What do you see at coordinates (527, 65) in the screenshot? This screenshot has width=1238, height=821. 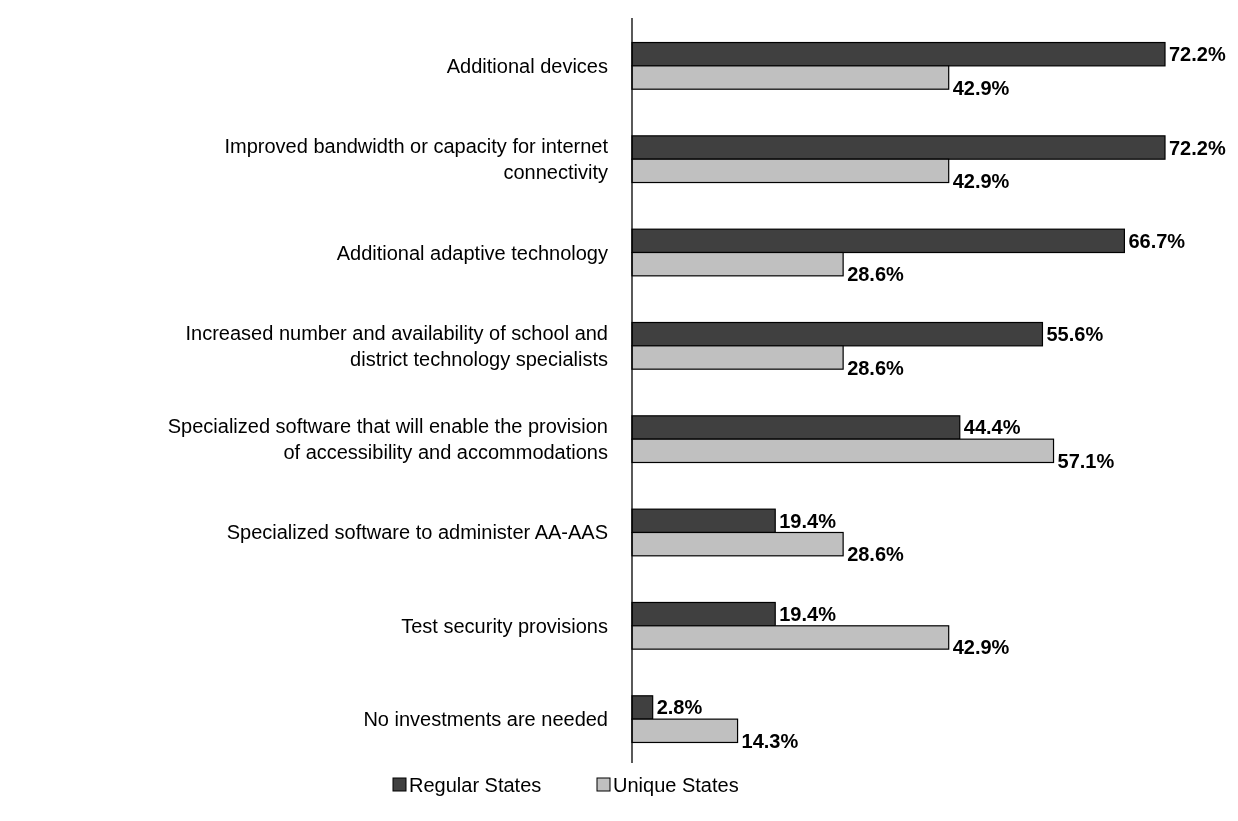 I see `y-tick-label: Additional devices` at bounding box center [527, 65].